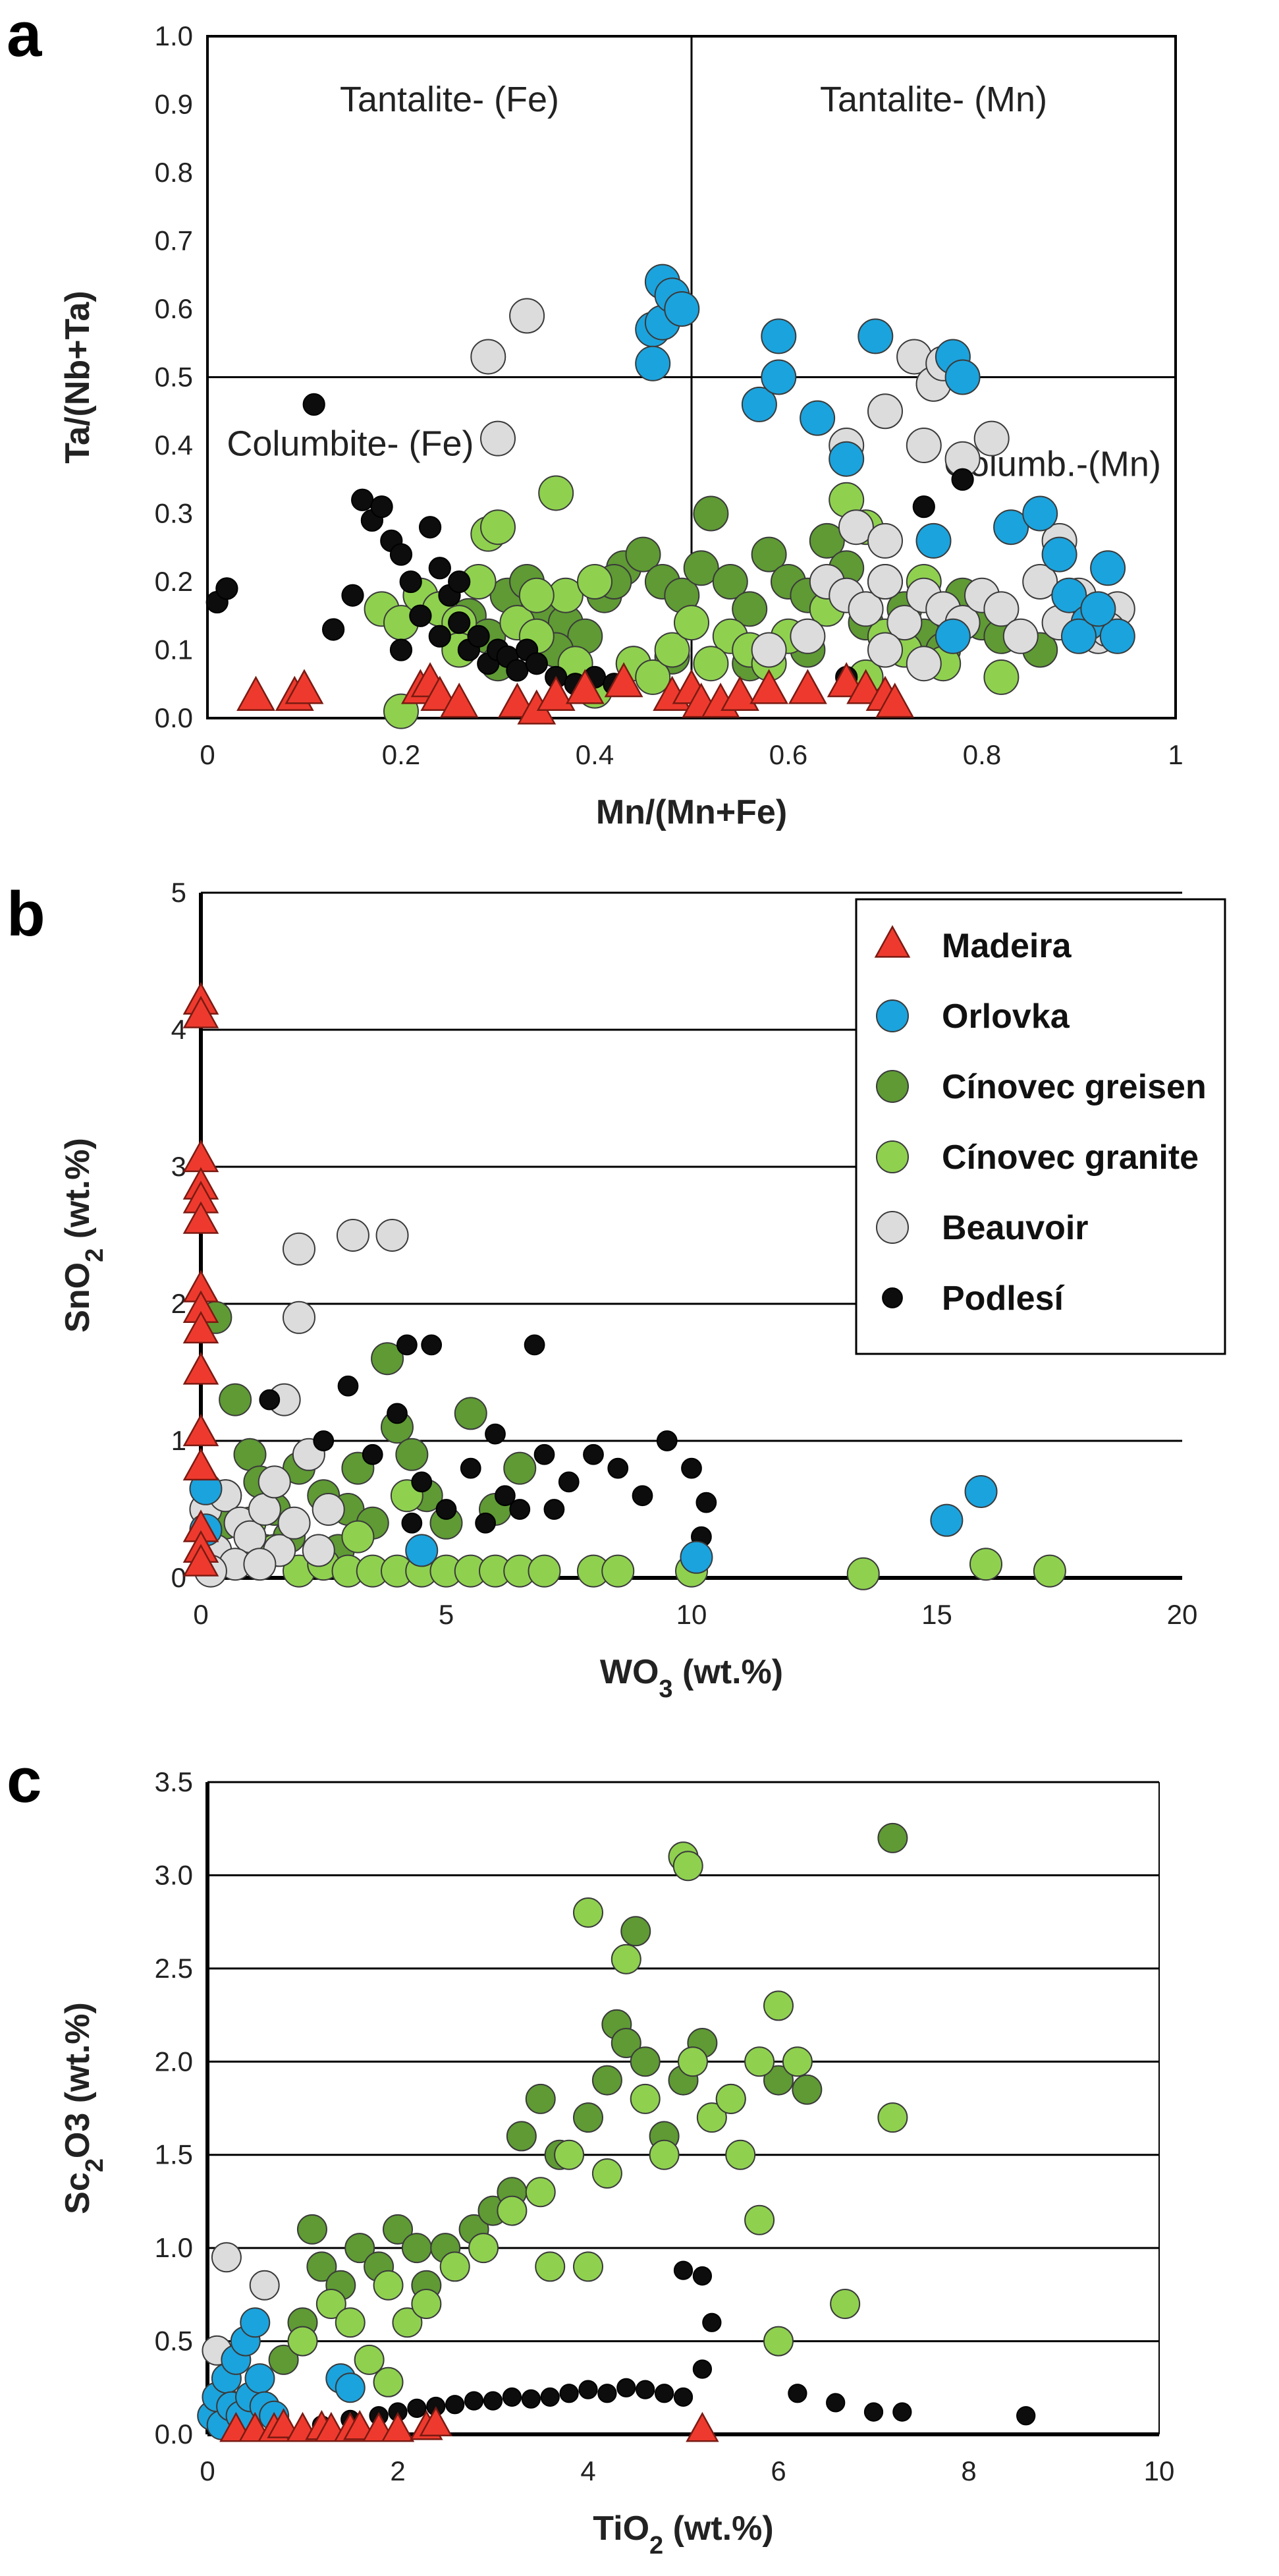 This screenshot has width=1279, height=2576. Describe the element at coordinates (178, 1303) in the screenshot. I see `y-tick-label: 2` at that location.